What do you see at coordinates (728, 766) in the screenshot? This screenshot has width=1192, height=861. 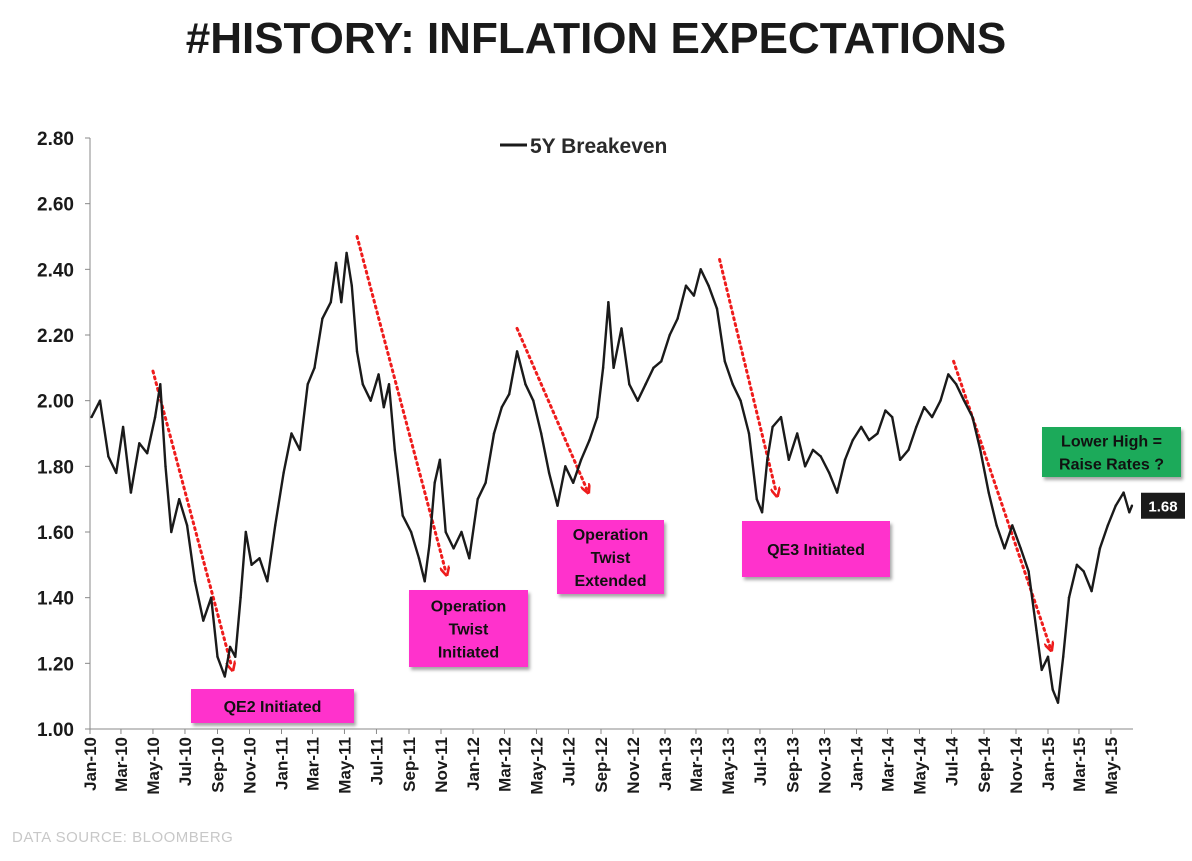 I see `x-tick-label: May-13` at bounding box center [728, 766].